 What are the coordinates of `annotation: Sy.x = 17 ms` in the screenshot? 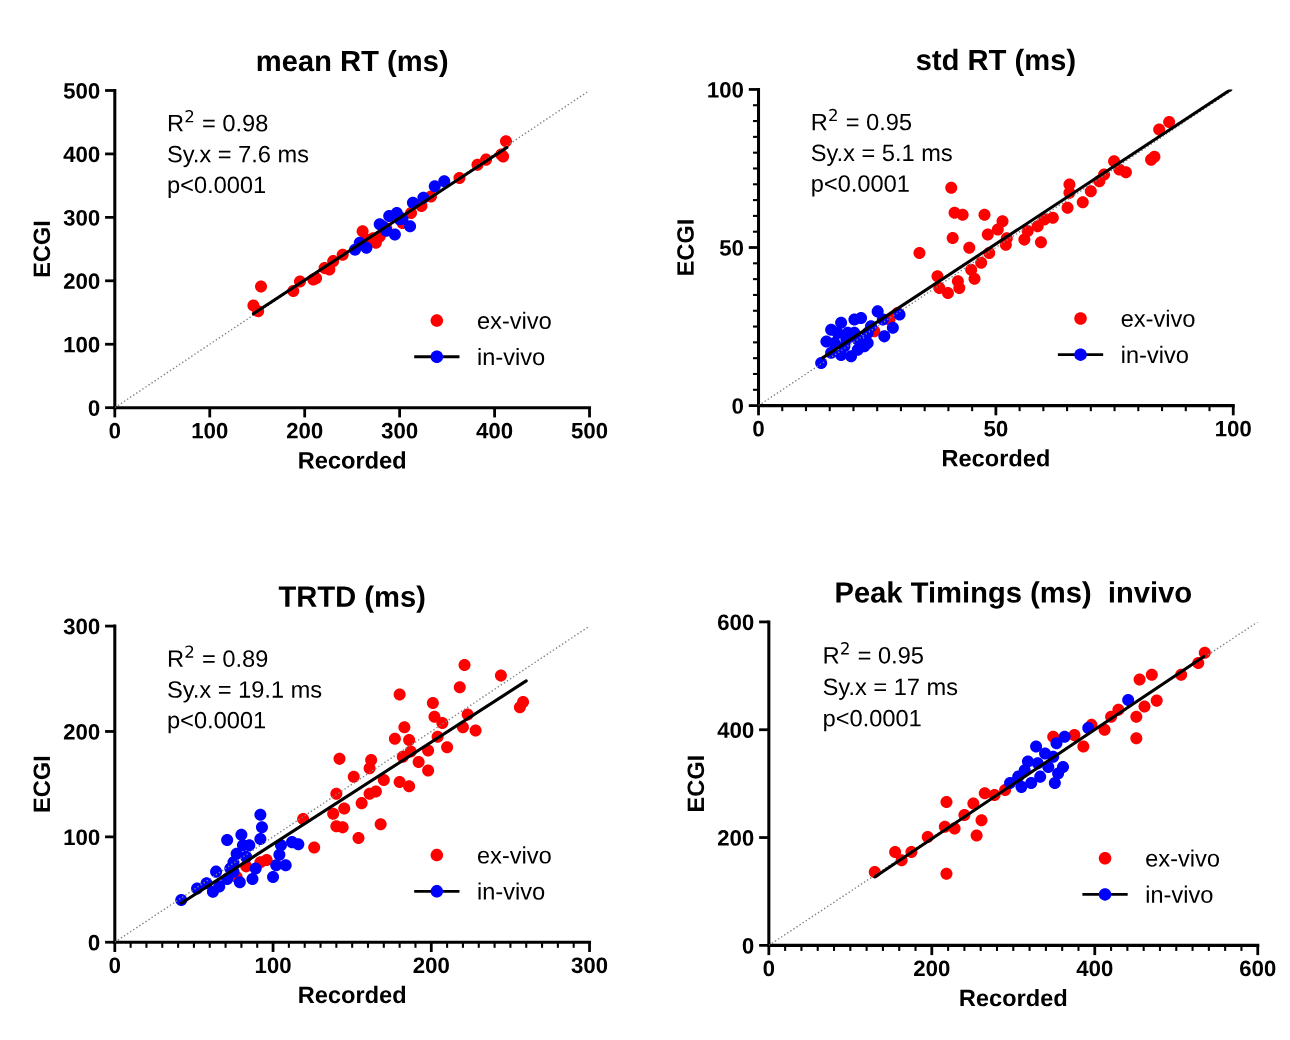 It's located at (890, 689).